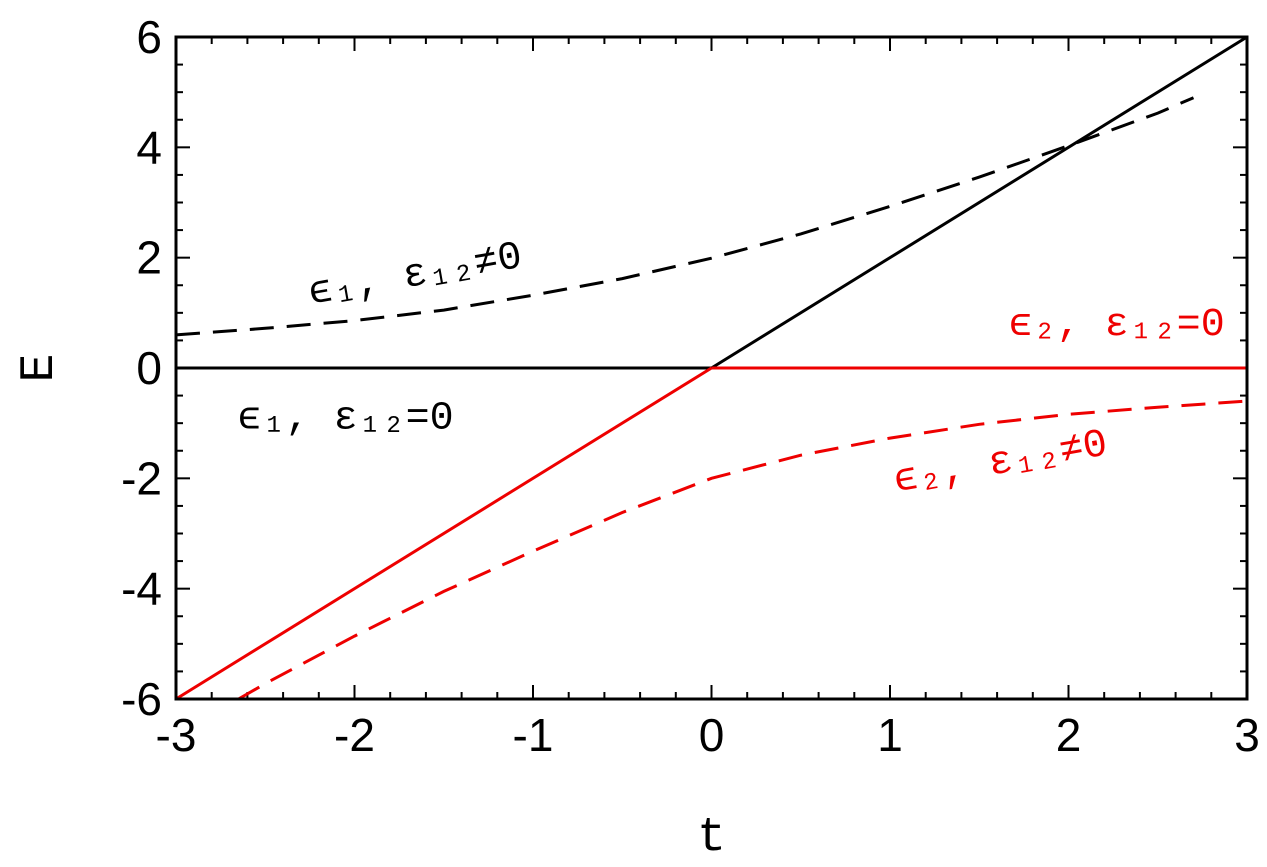 Image resolution: width=1267 pixels, height=867 pixels. What do you see at coordinates (149, 258) in the screenshot?
I see `y-tick-label: 2` at bounding box center [149, 258].